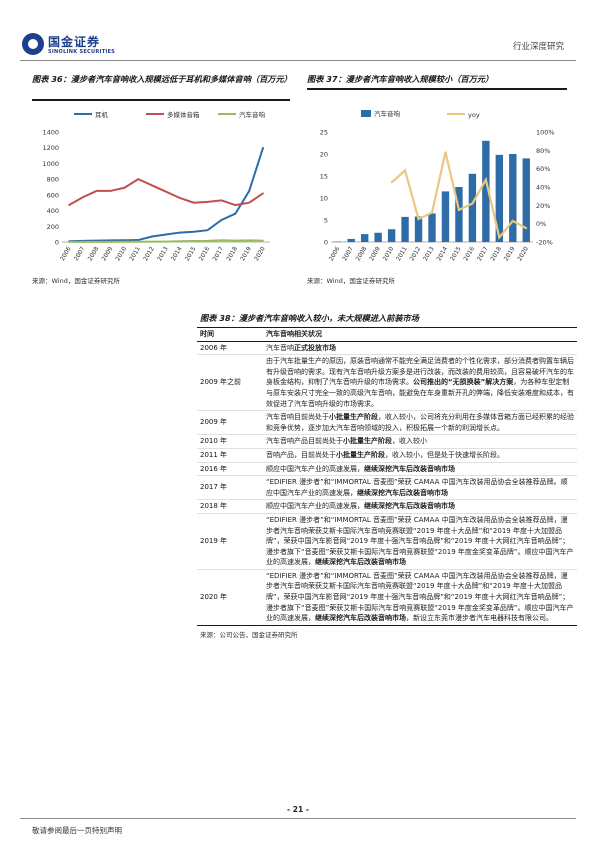  Describe the element at coordinates (53, 195) in the screenshot. I see `y-tick-label: 600` at that location.